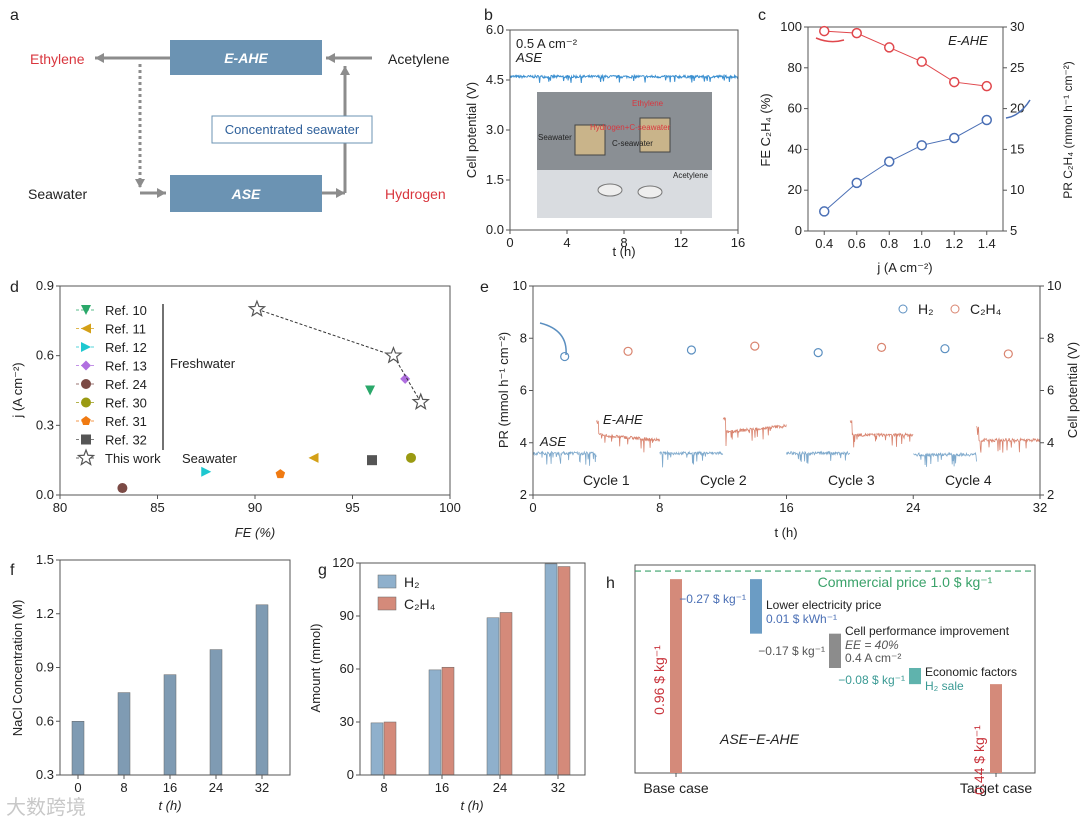 This screenshot has height=819, width=1080. I want to click on y-tick-label: 0.9, so click(45, 285).